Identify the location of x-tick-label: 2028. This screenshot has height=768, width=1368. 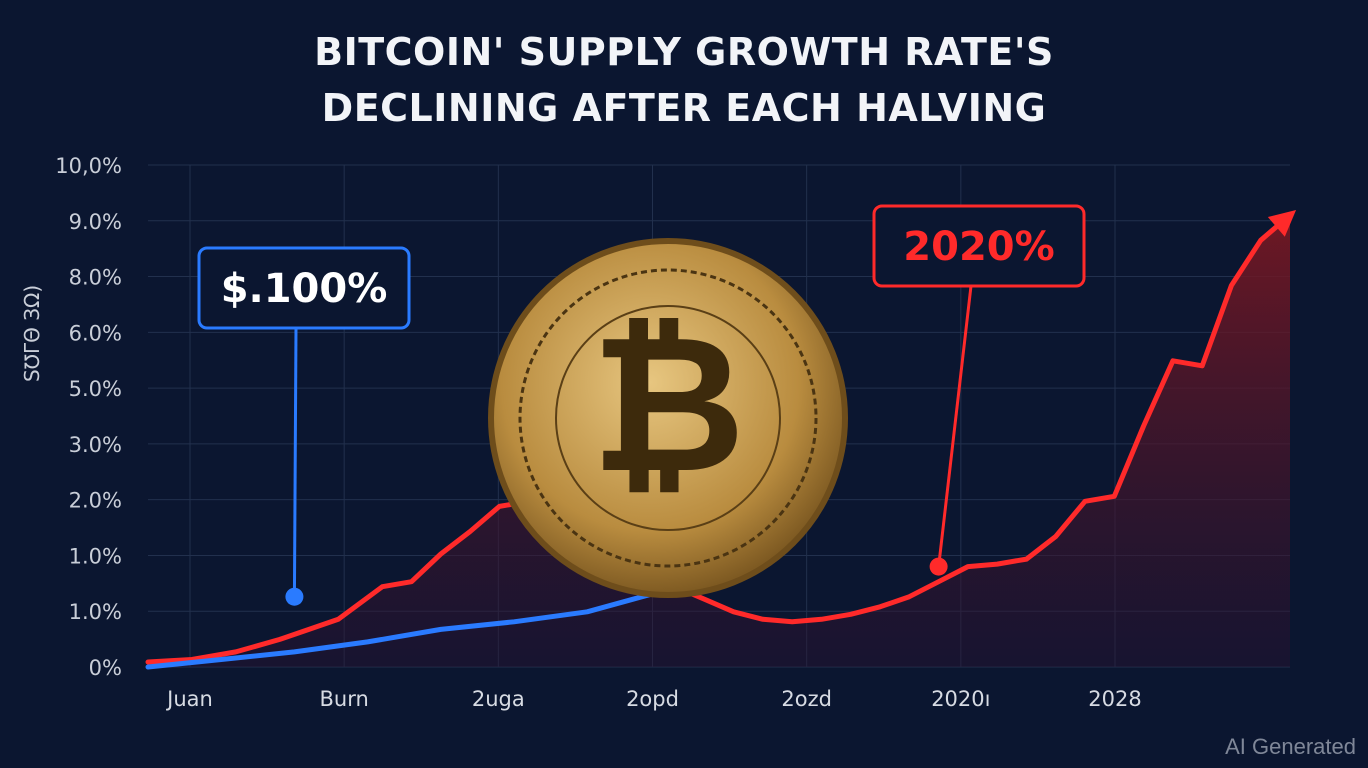
(1114, 699).